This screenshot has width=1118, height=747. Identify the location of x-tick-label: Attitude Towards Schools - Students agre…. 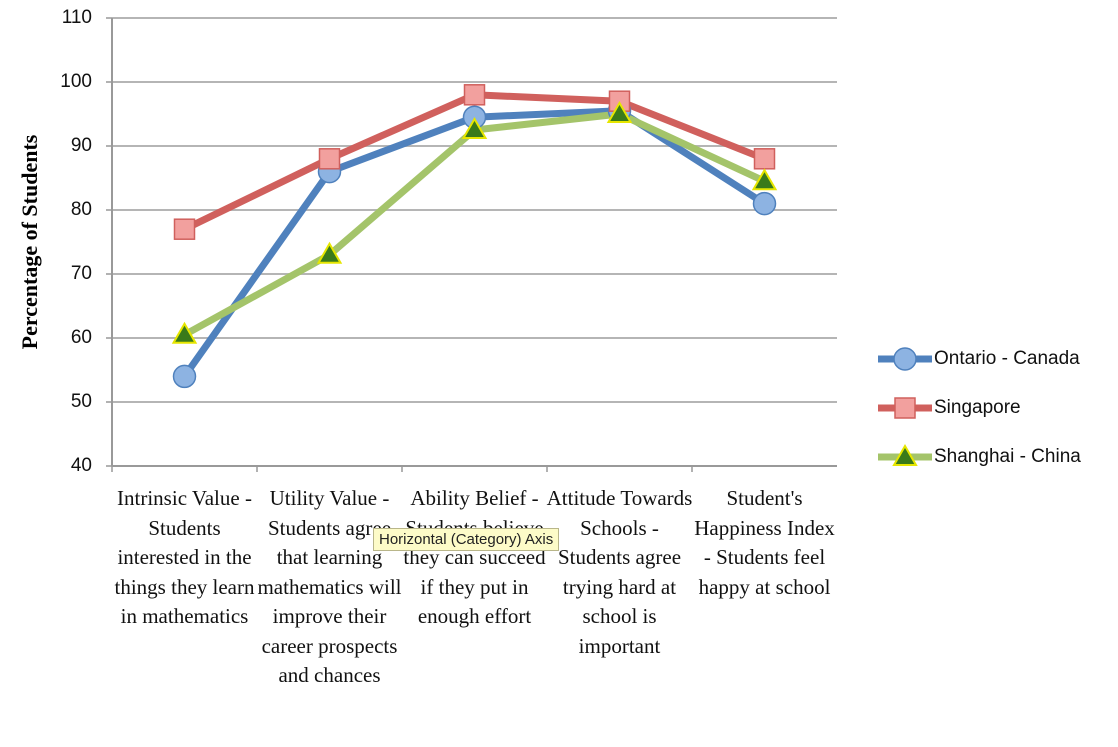
(619, 572).